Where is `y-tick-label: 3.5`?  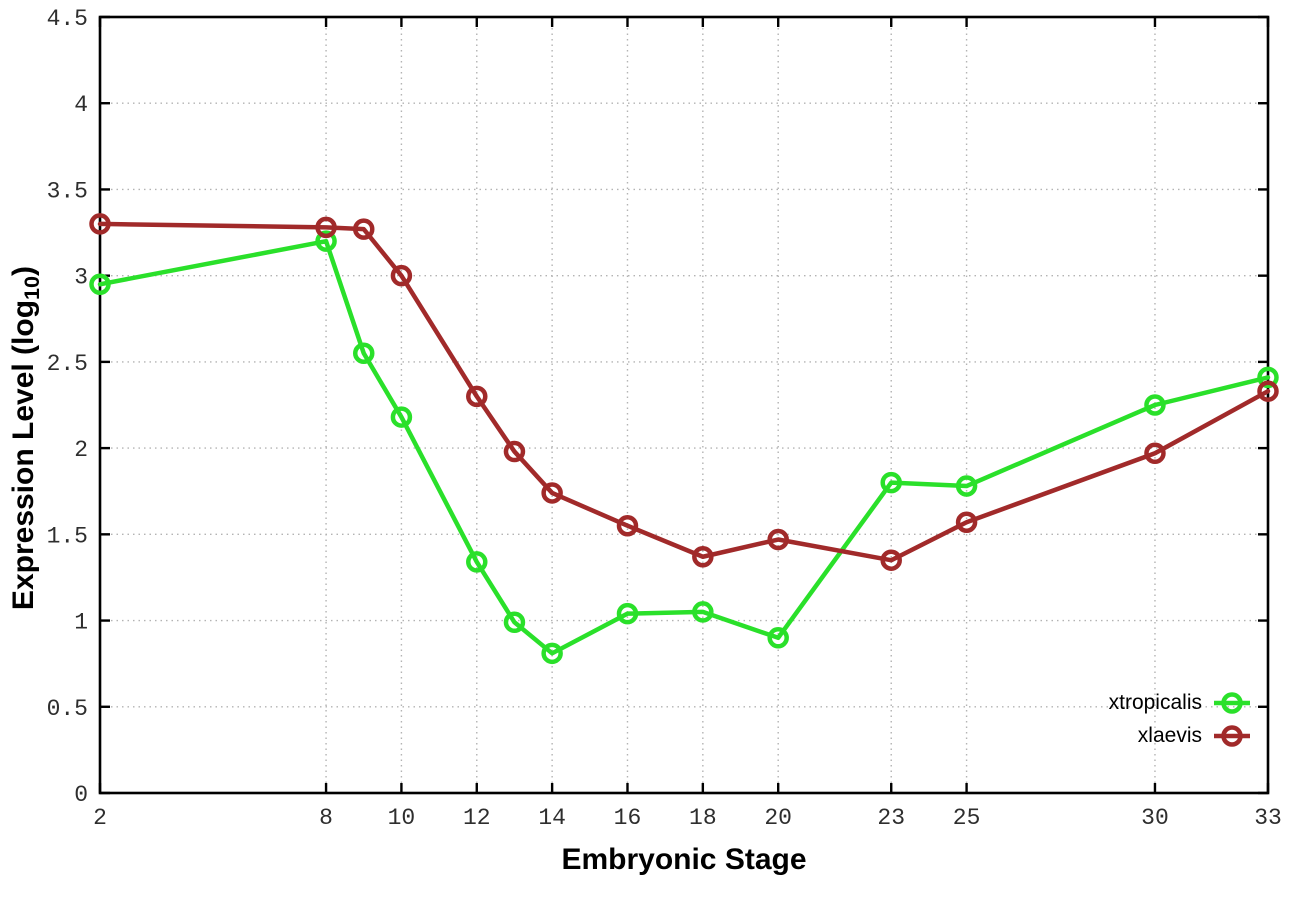 y-tick-label: 3.5 is located at coordinates (67, 191).